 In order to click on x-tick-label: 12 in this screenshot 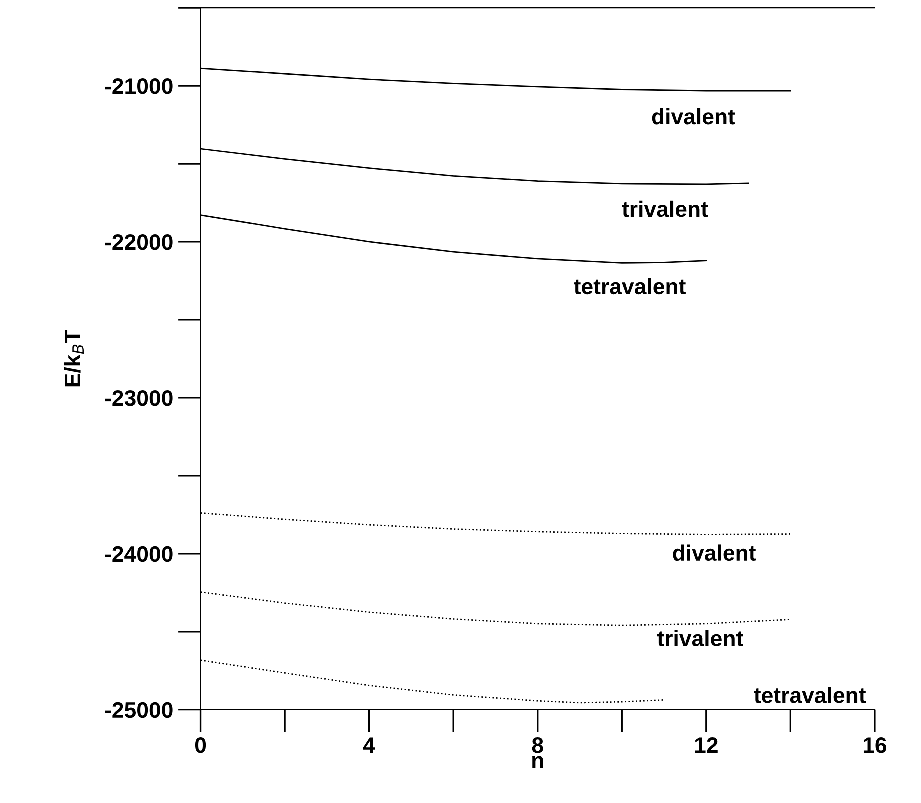, I will do `click(706, 746)`.